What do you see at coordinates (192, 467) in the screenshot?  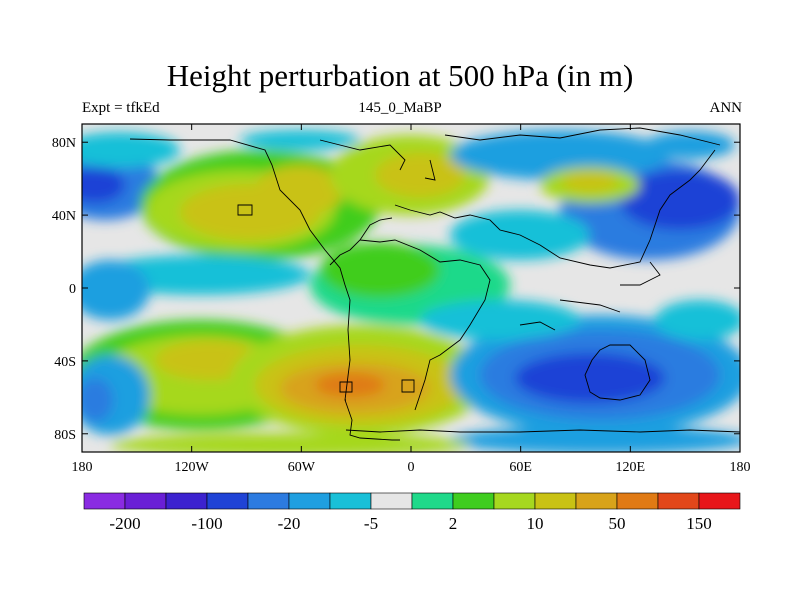 I see `x-tick-label: 120W` at bounding box center [192, 467].